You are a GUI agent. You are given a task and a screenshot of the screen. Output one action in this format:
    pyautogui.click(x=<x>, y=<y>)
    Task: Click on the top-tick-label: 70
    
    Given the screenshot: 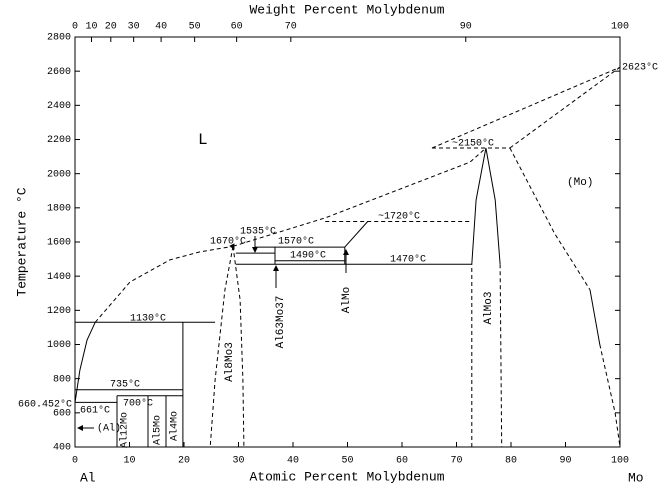 What is the action you would take?
    pyautogui.click(x=291, y=27)
    